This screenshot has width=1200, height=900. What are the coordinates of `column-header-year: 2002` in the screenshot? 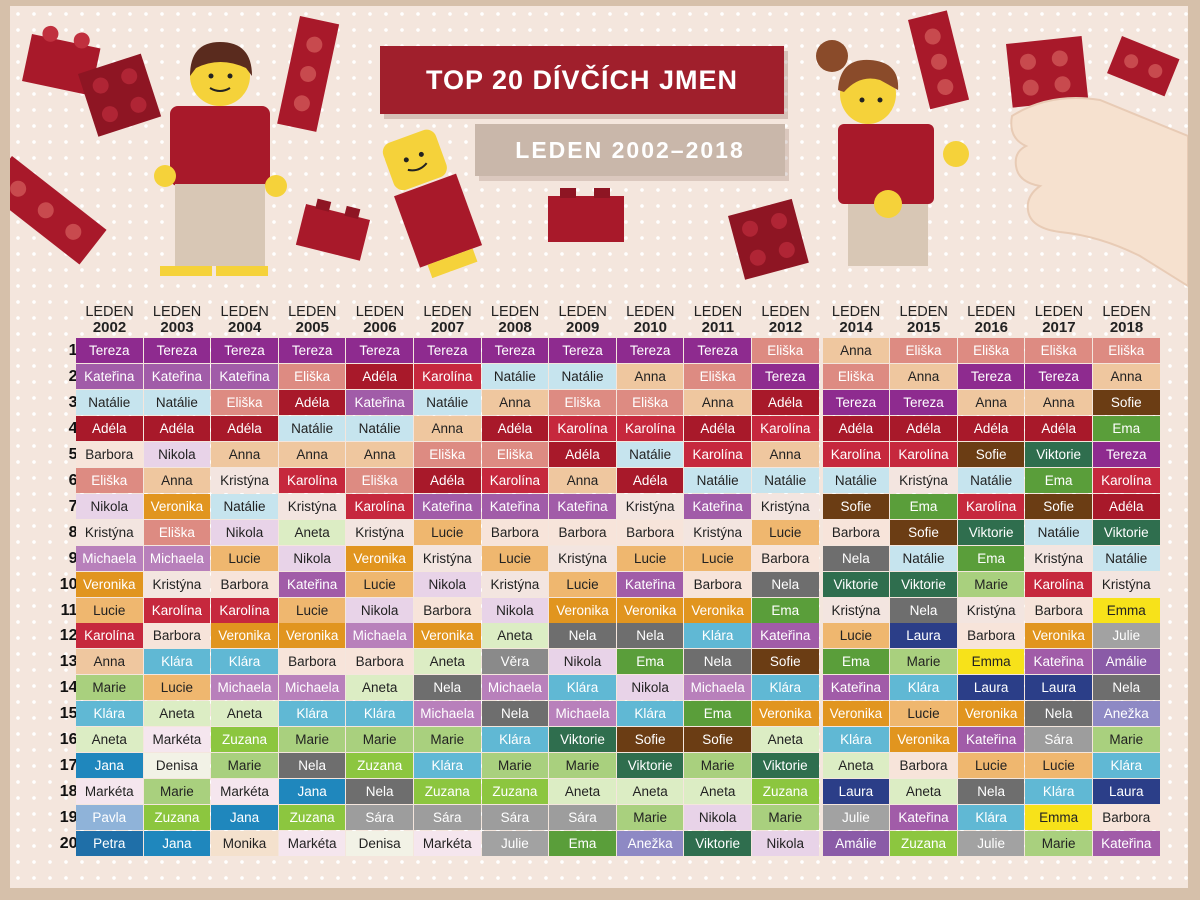 It's located at (109, 327).